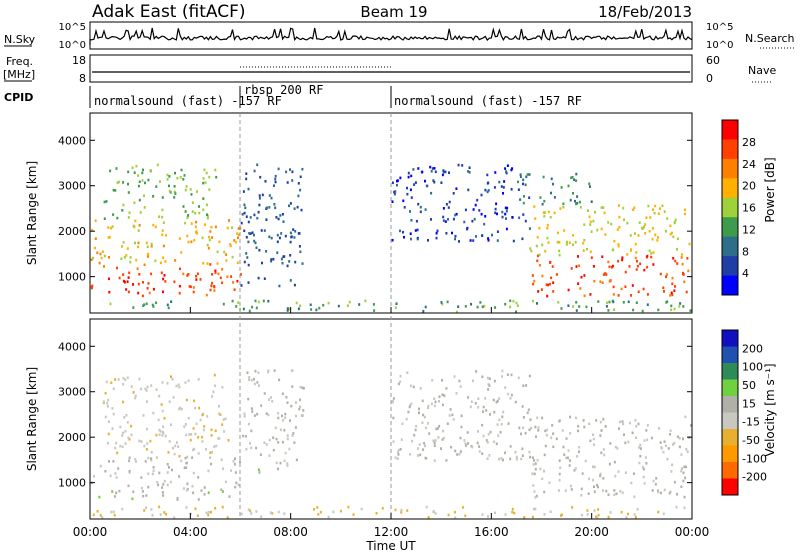 This screenshot has height=554, width=800. Describe the element at coordinates (749, 385) in the screenshot. I see `cbar-tick-label: 50` at that location.